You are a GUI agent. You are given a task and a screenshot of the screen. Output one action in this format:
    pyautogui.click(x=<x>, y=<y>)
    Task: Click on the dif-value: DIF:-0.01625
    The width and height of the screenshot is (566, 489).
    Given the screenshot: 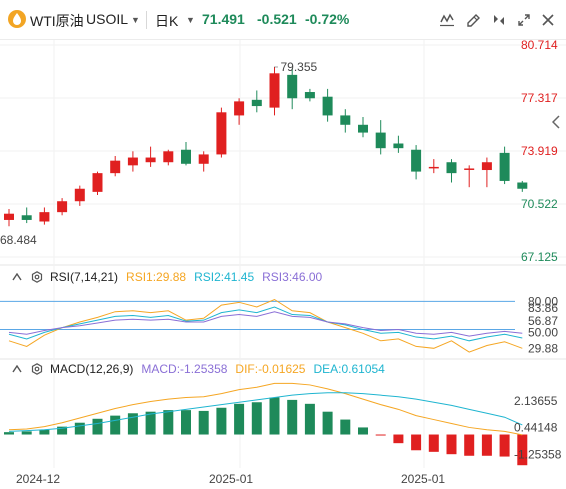 What is the action you would take?
    pyautogui.click(x=270, y=369)
    